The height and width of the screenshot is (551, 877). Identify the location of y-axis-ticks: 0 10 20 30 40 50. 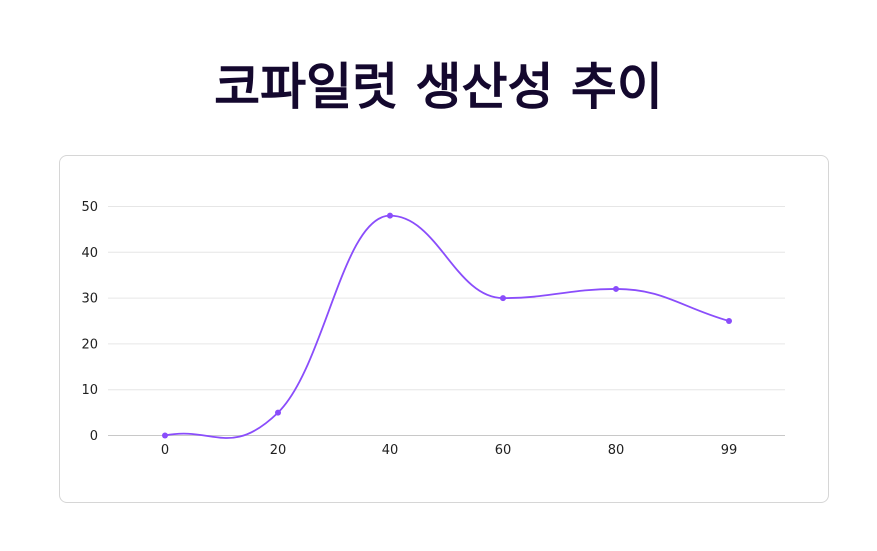
(89, 322).